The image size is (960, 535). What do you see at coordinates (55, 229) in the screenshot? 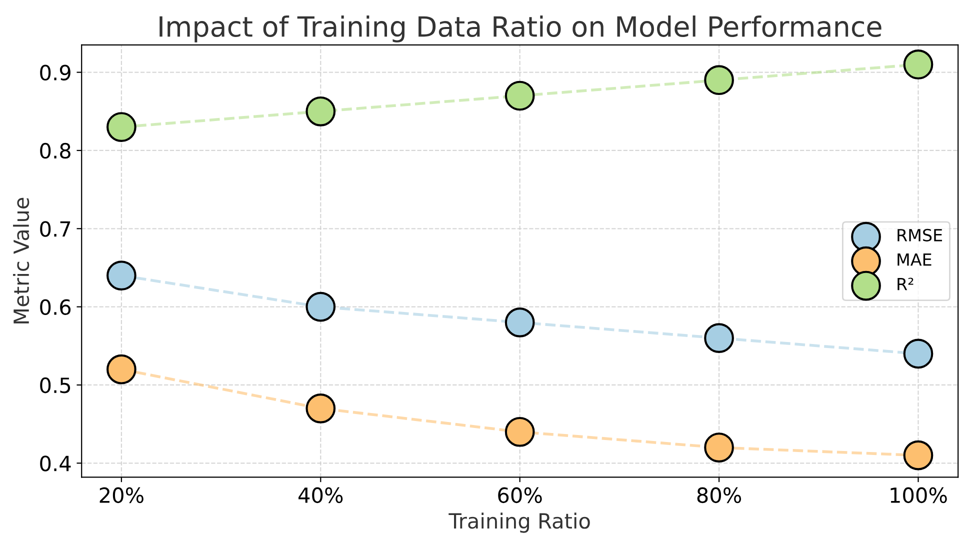
I see `y-tick-label: 0.7` at bounding box center [55, 229].